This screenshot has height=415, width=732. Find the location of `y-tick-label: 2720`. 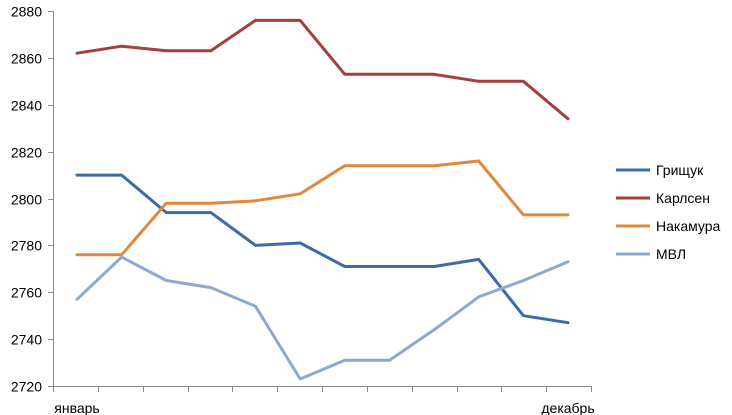

y-tick-label: 2720 is located at coordinates (26, 387).